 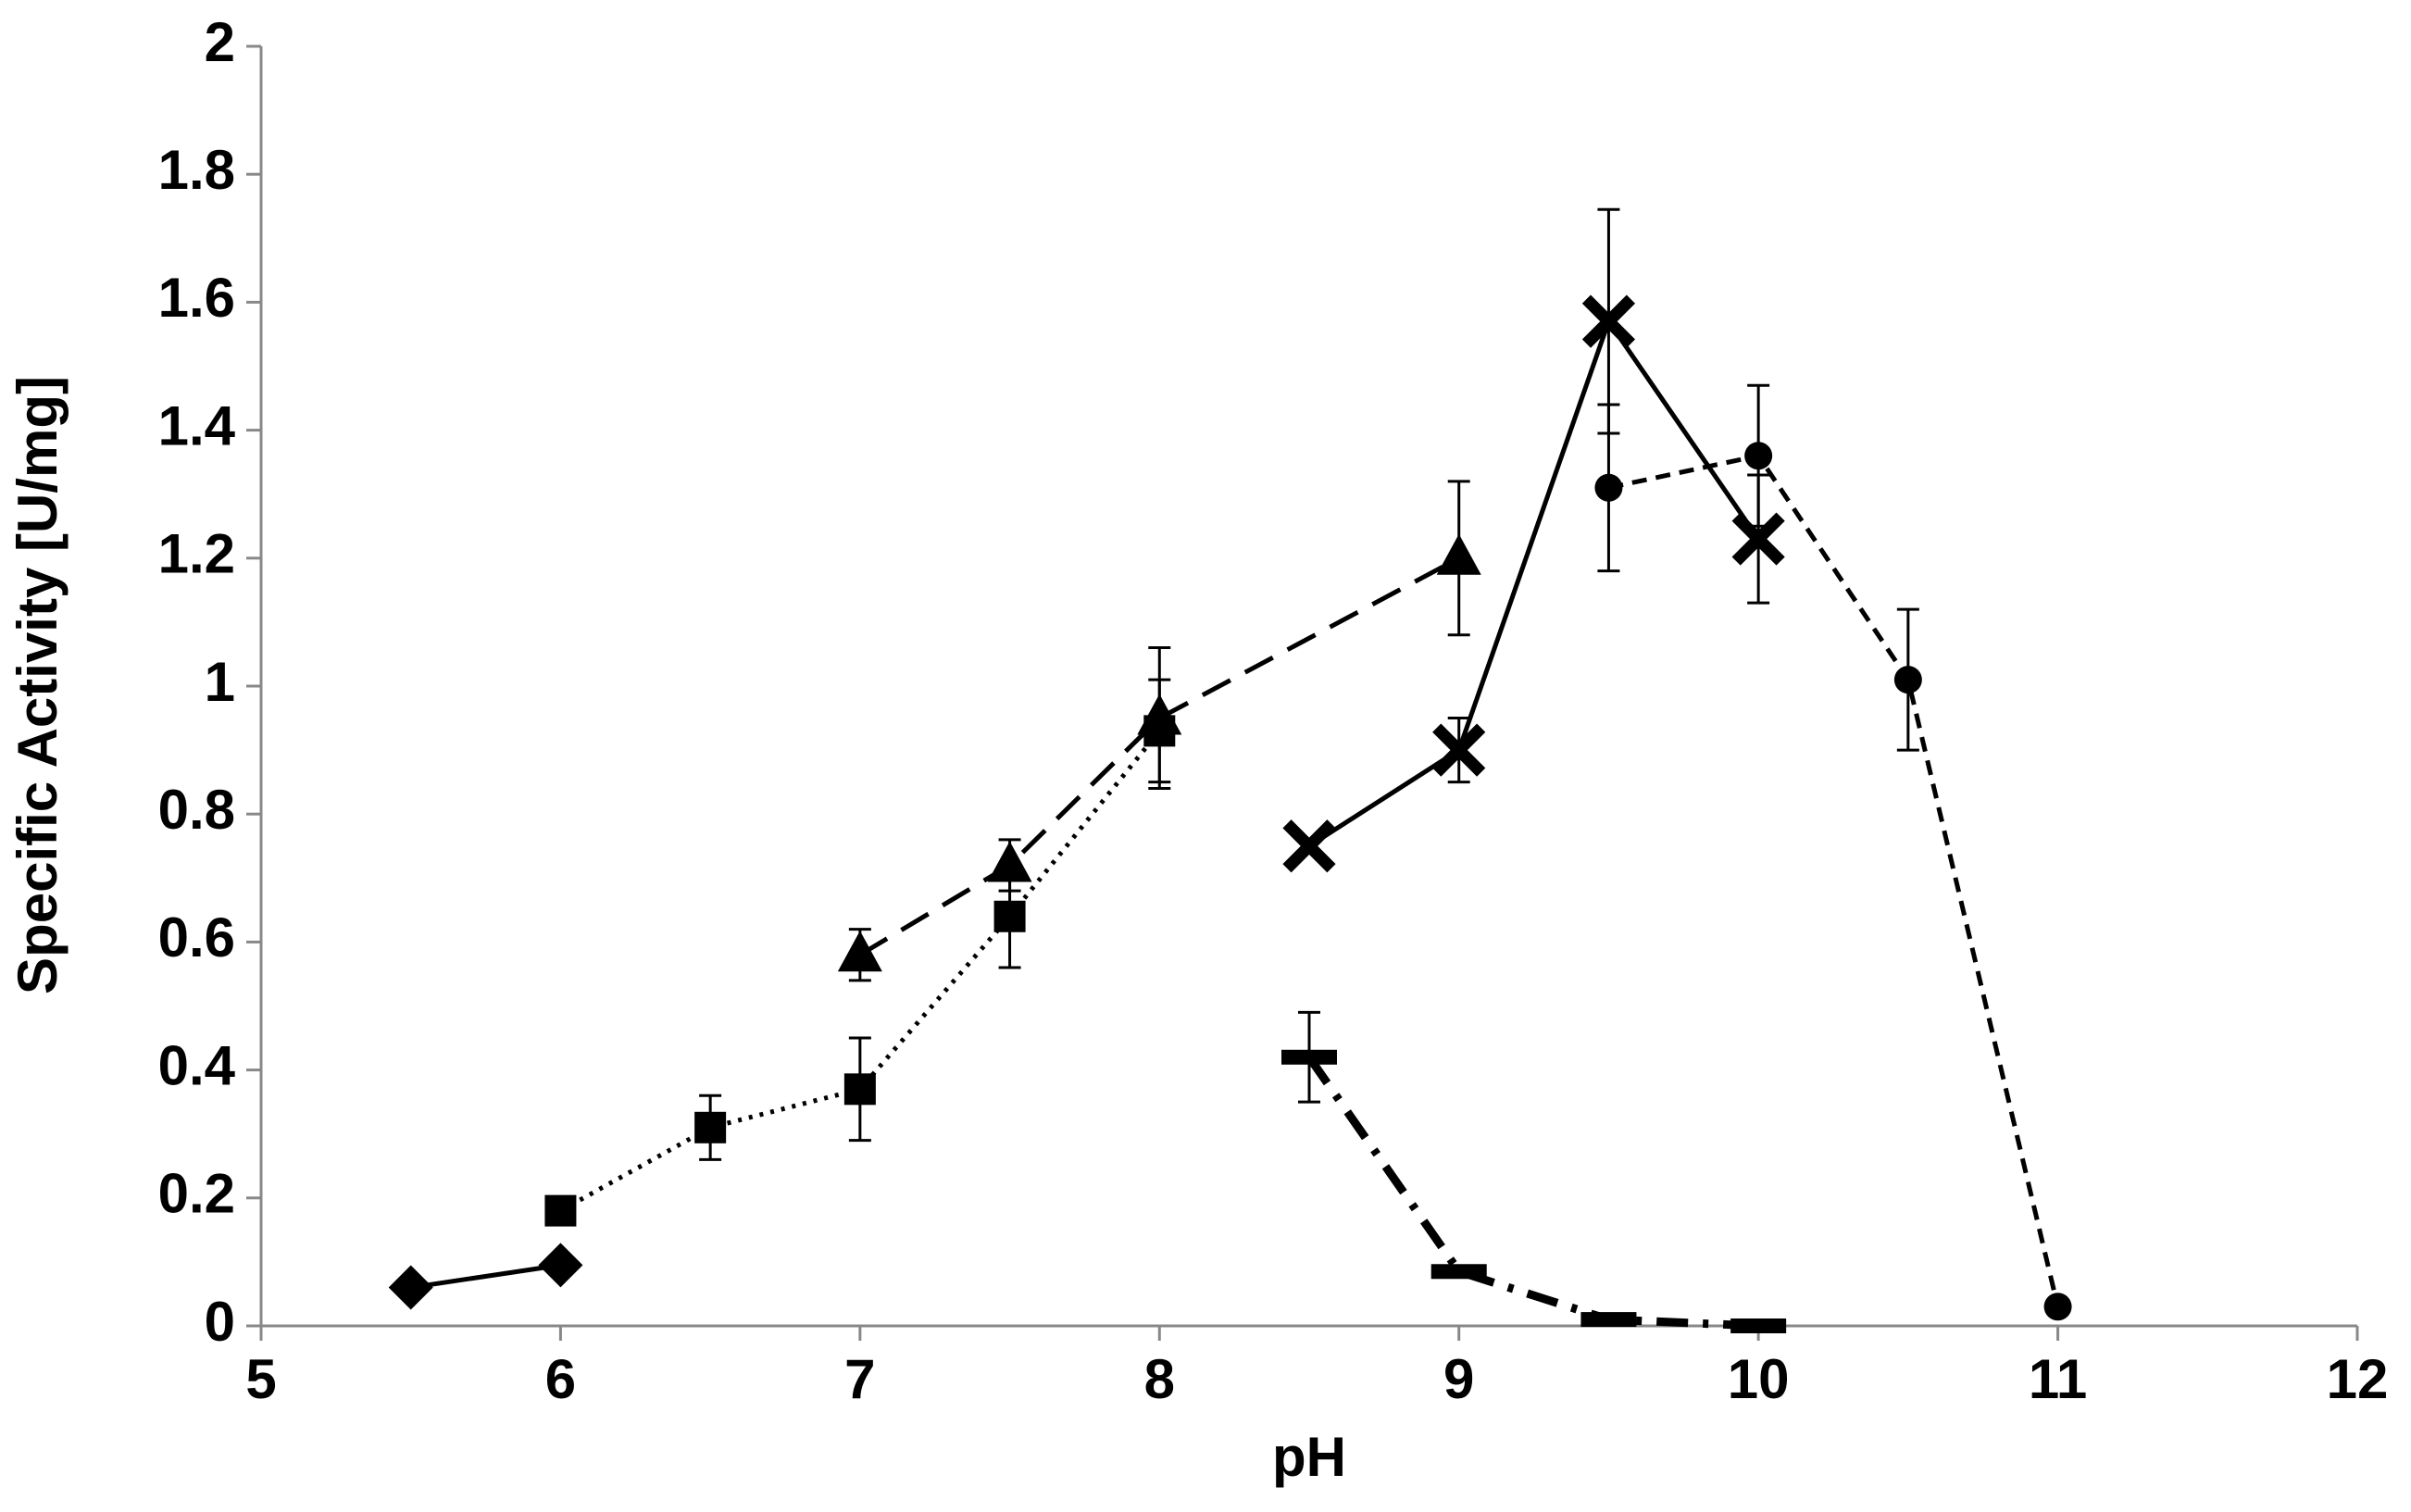 What do you see at coordinates (2058, 1379) in the screenshot?
I see `x-tick-label: 11` at bounding box center [2058, 1379].